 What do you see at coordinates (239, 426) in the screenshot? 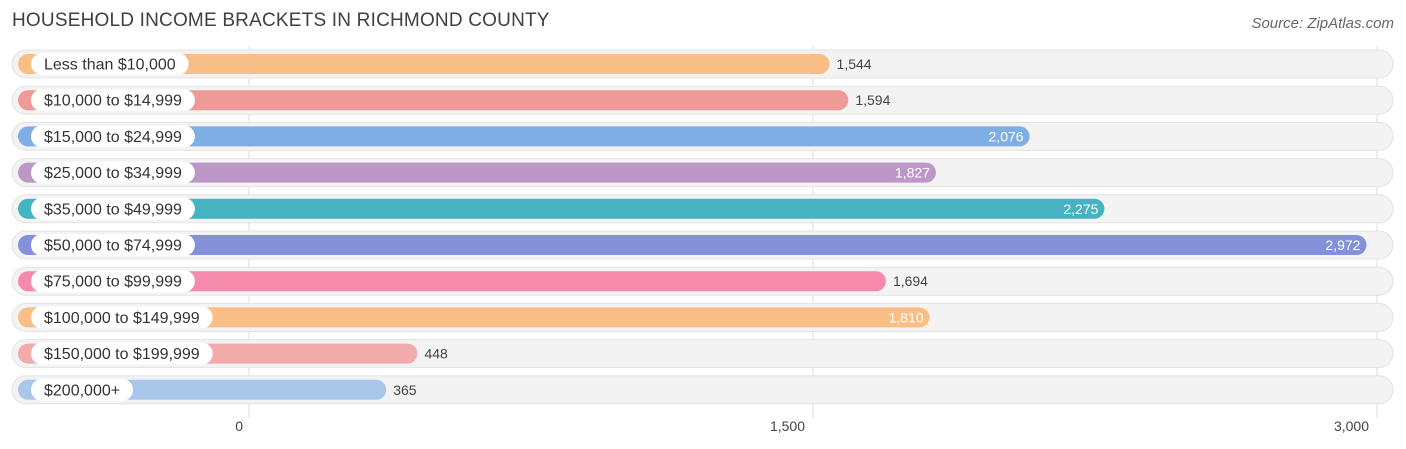
I see `x-tick-label: 0` at bounding box center [239, 426].